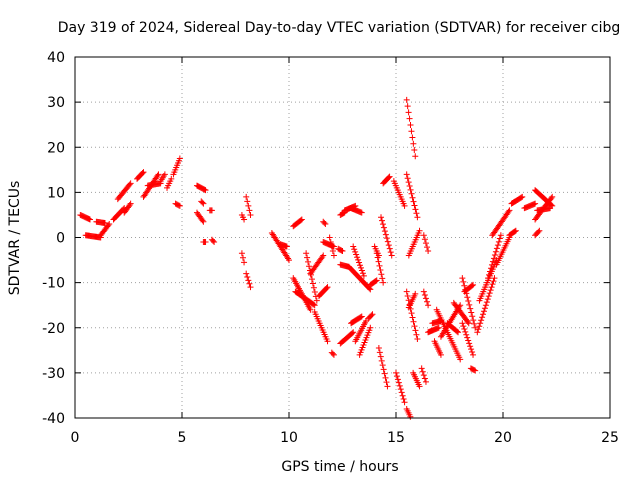 The width and height of the screenshot is (640, 480). I want to click on x-tick-label: 0, so click(75, 438).